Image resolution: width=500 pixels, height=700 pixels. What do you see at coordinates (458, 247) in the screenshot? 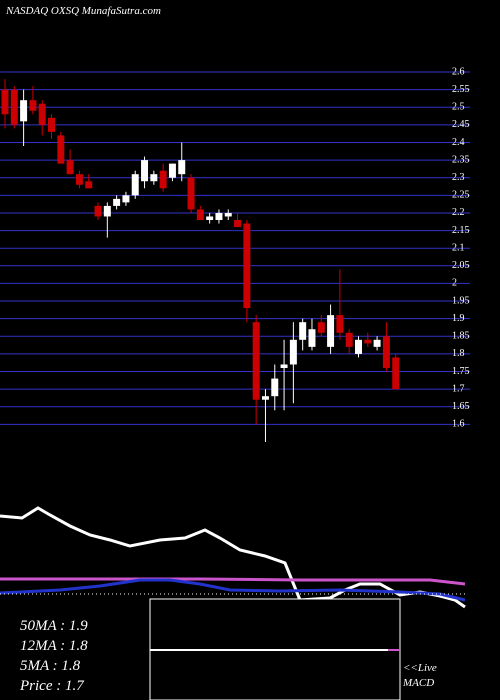
I see `y-tick-label: 2.1` at bounding box center [458, 247].